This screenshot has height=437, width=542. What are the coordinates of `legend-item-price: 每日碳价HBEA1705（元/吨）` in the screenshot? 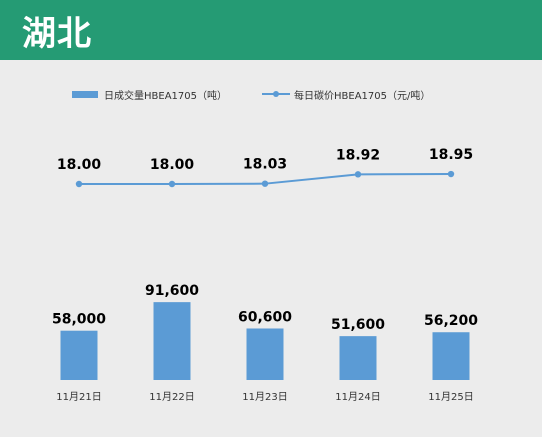 It's located at (346, 94).